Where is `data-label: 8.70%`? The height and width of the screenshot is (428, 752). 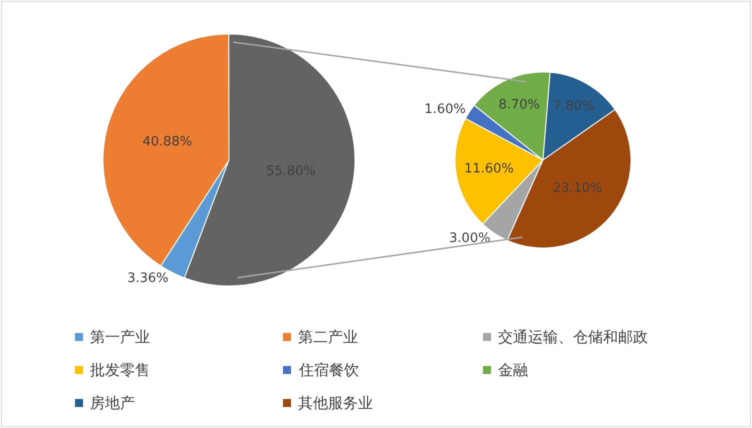
data-label: 8.70% is located at coordinates (519, 105).